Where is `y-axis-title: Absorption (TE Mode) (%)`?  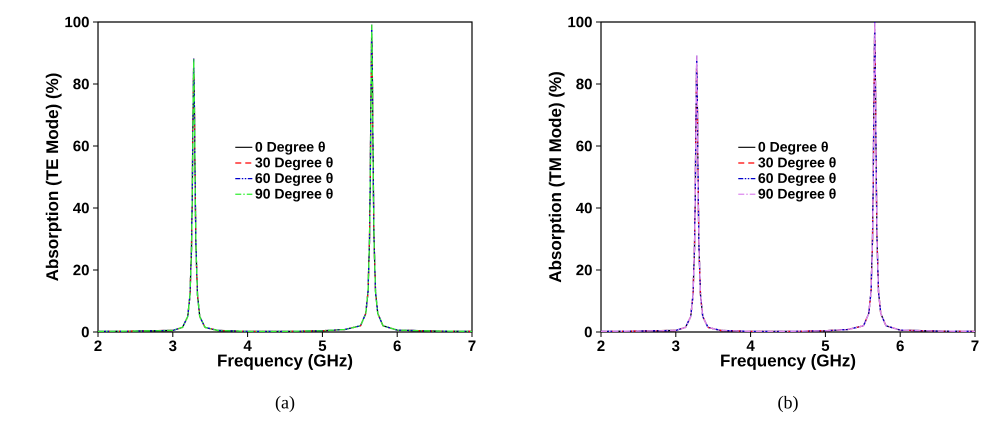 y-axis-title: Absorption (TE Mode) (%) is located at coordinates (54, 177).